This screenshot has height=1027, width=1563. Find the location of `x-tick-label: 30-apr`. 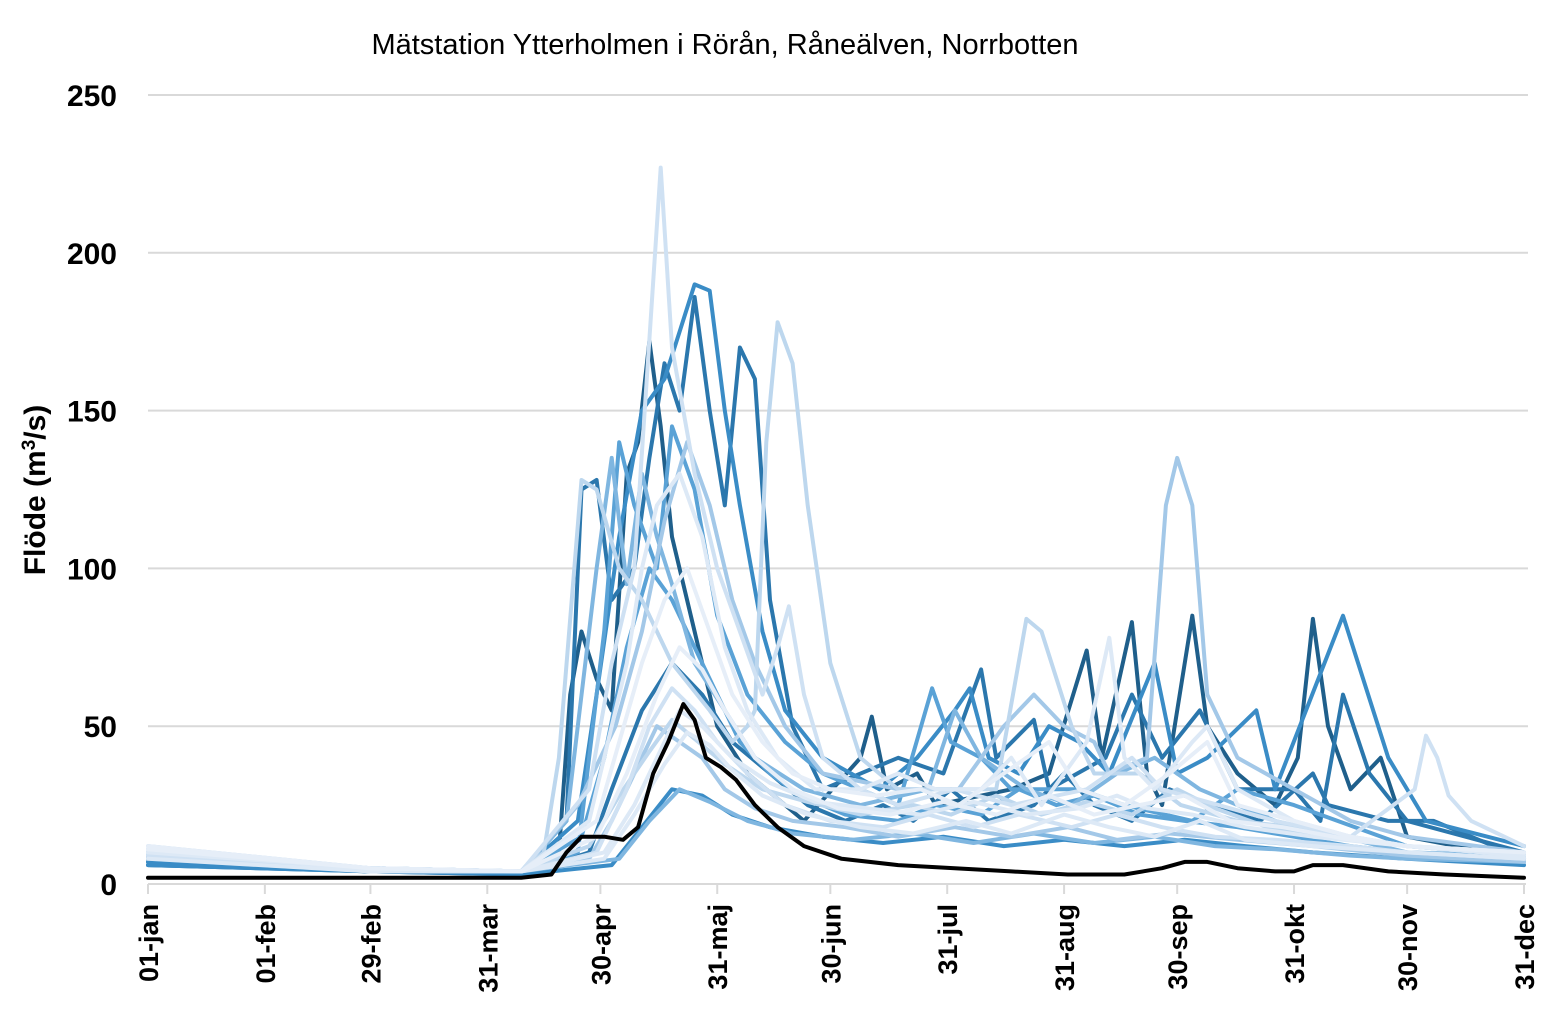

x-tick-label: 30-apr is located at coordinates (601, 945).